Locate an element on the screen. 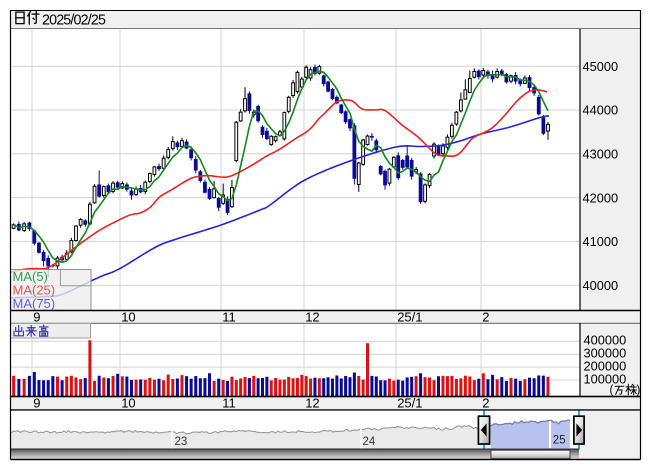 The image size is (653, 475). svg-text: MA(75) is located at coordinates (34, 303).